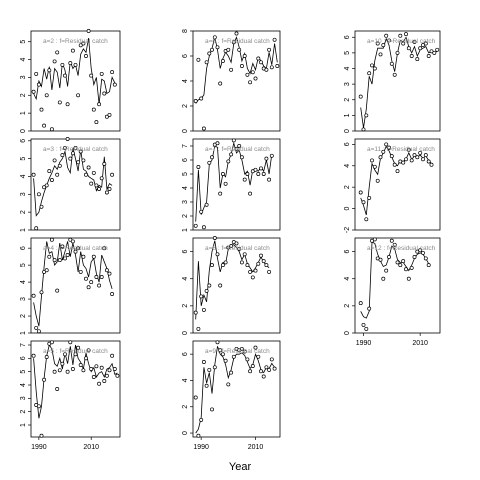 This screenshot has height=480, width=480. What do you see at coordinates (401, 248) in the screenshot?
I see `panel-label: a=12 : f=Residual catch` at bounding box center [401, 248].